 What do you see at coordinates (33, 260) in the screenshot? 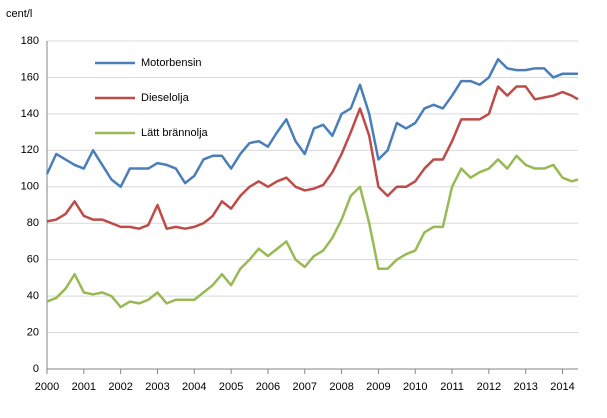
I see `y-tick-label: 60` at bounding box center [33, 260].